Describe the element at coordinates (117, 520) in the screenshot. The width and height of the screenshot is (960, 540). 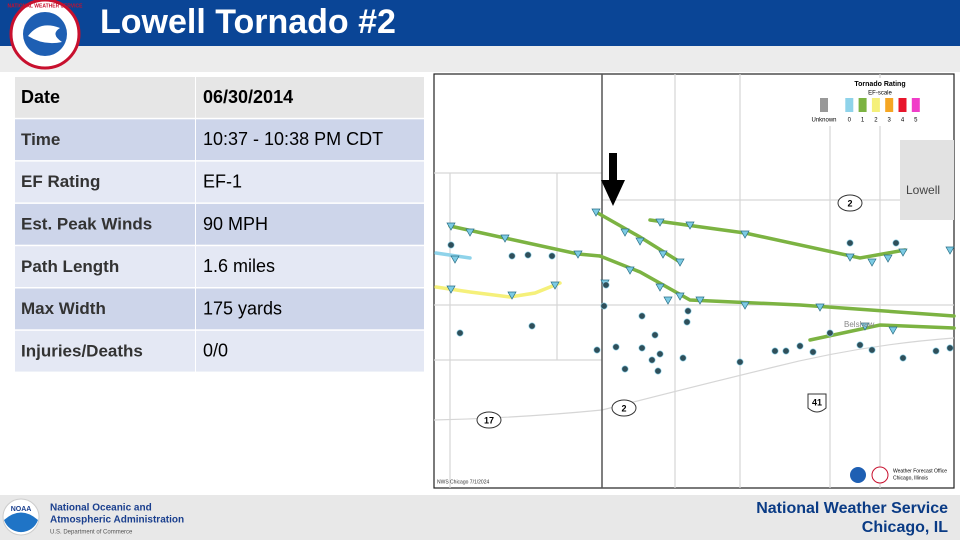
I see `agency-name: Atmospheric Administration` at that location.